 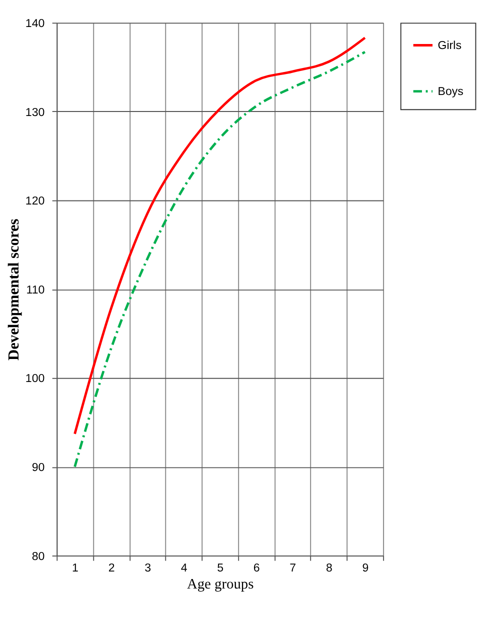 I want to click on y-tick-label: 80, so click(x=38, y=556).